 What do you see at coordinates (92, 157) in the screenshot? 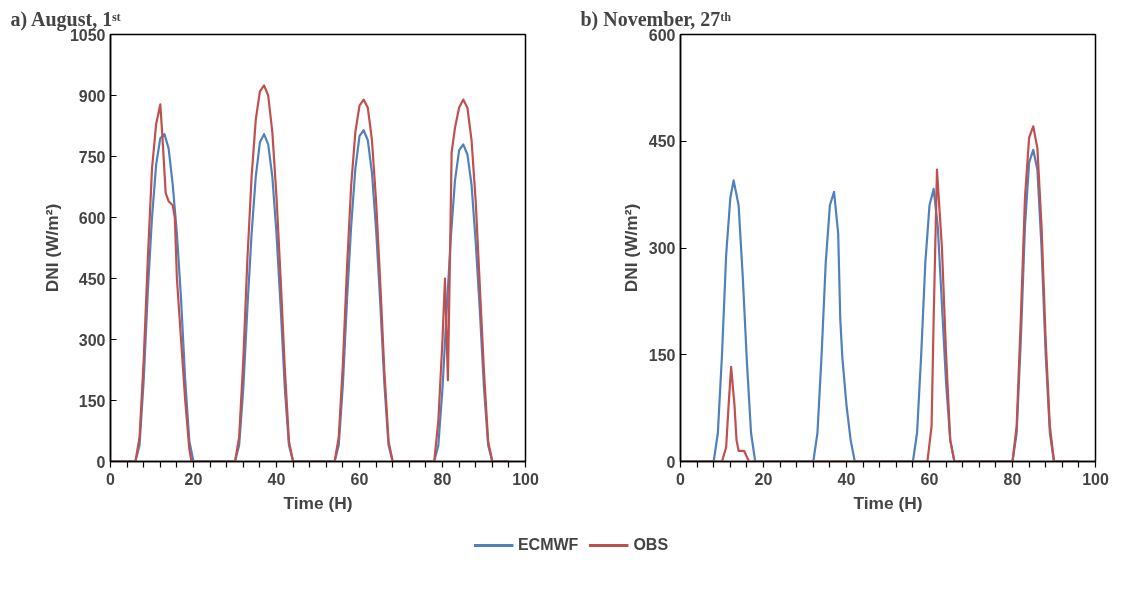
I see `y-tick-label: 750` at bounding box center [92, 157].